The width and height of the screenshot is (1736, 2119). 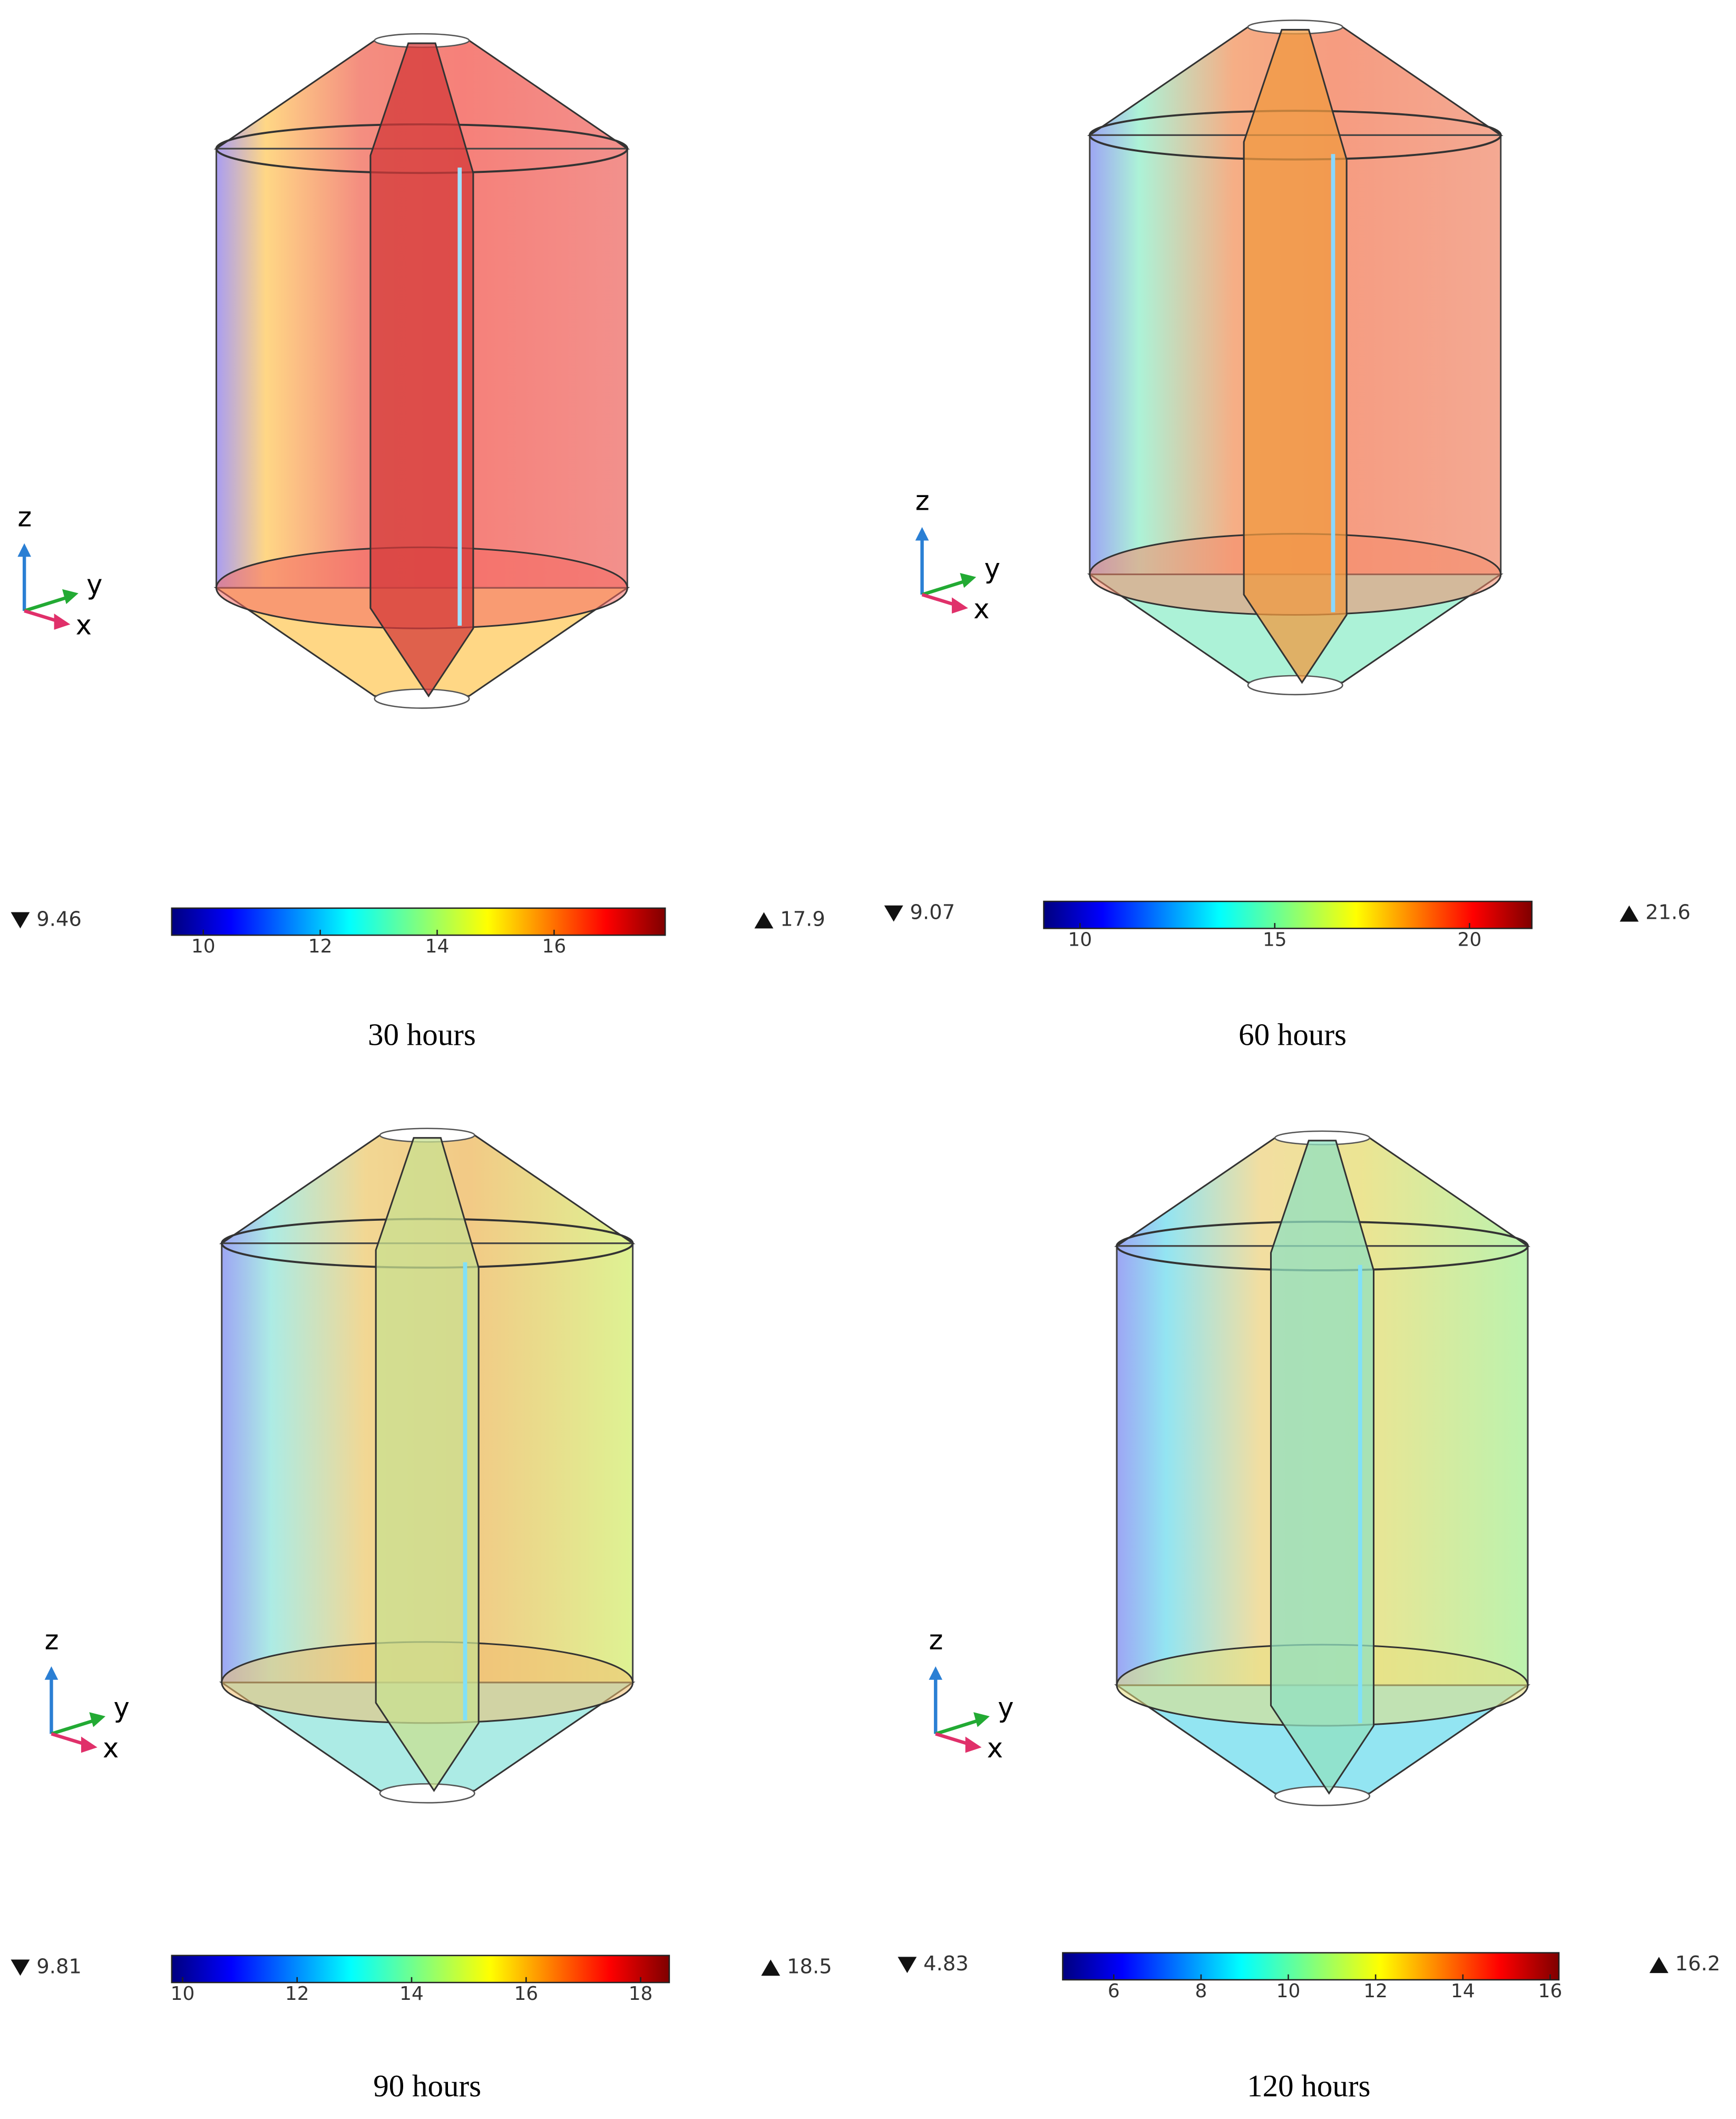 What do you see at coordinates (802, 919) in the screenshot?
I see `max-value: 17.9` at bounding box center [802, 919].